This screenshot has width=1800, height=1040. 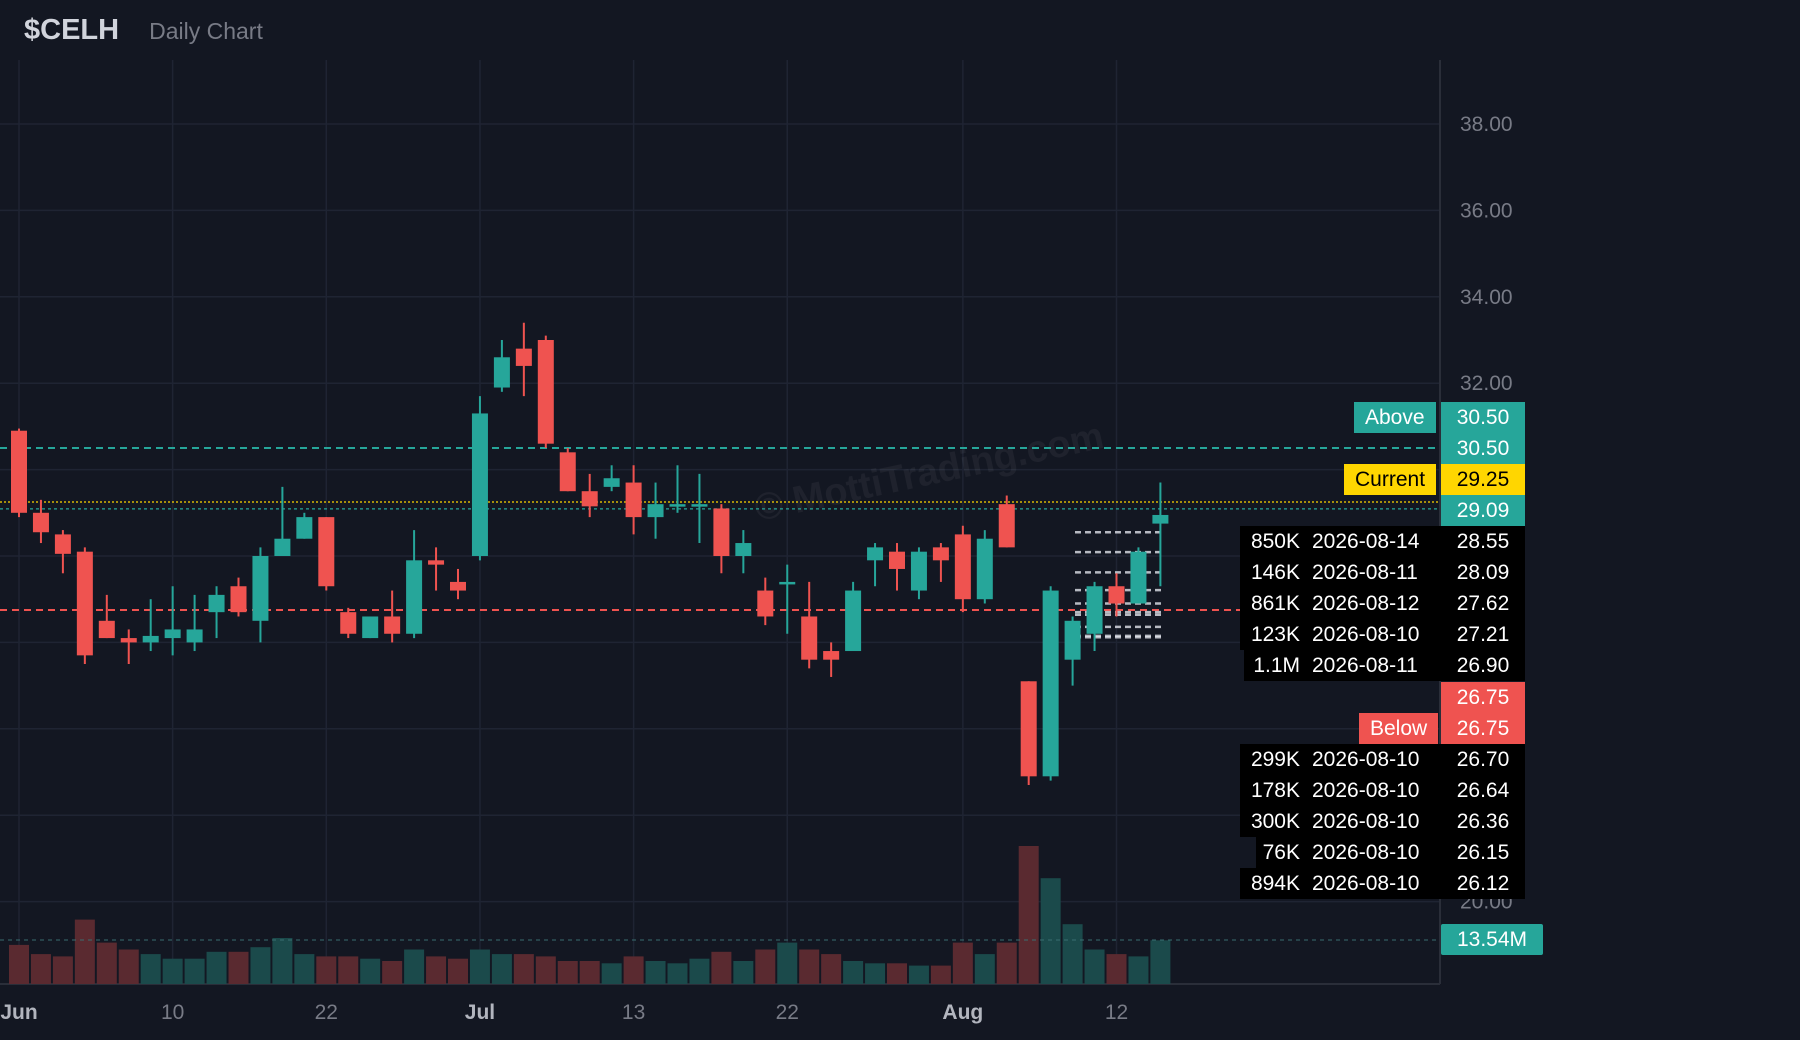 I want to click on time-tick-label: 12, so click(x=1116, y=1012).